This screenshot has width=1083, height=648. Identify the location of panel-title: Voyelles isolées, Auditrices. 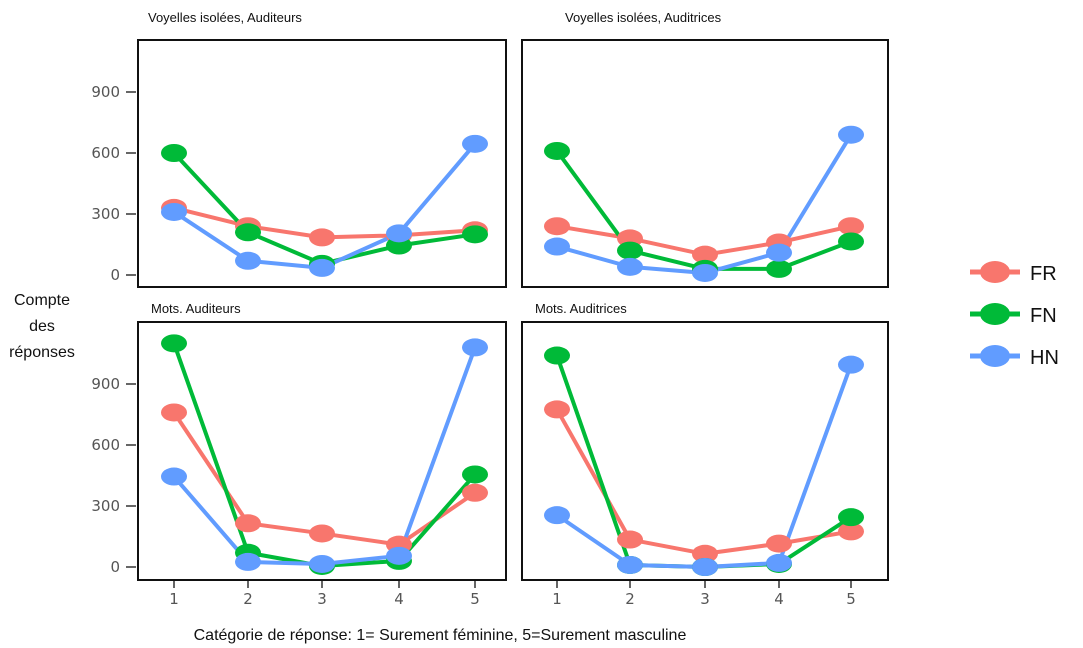
(643, 17).